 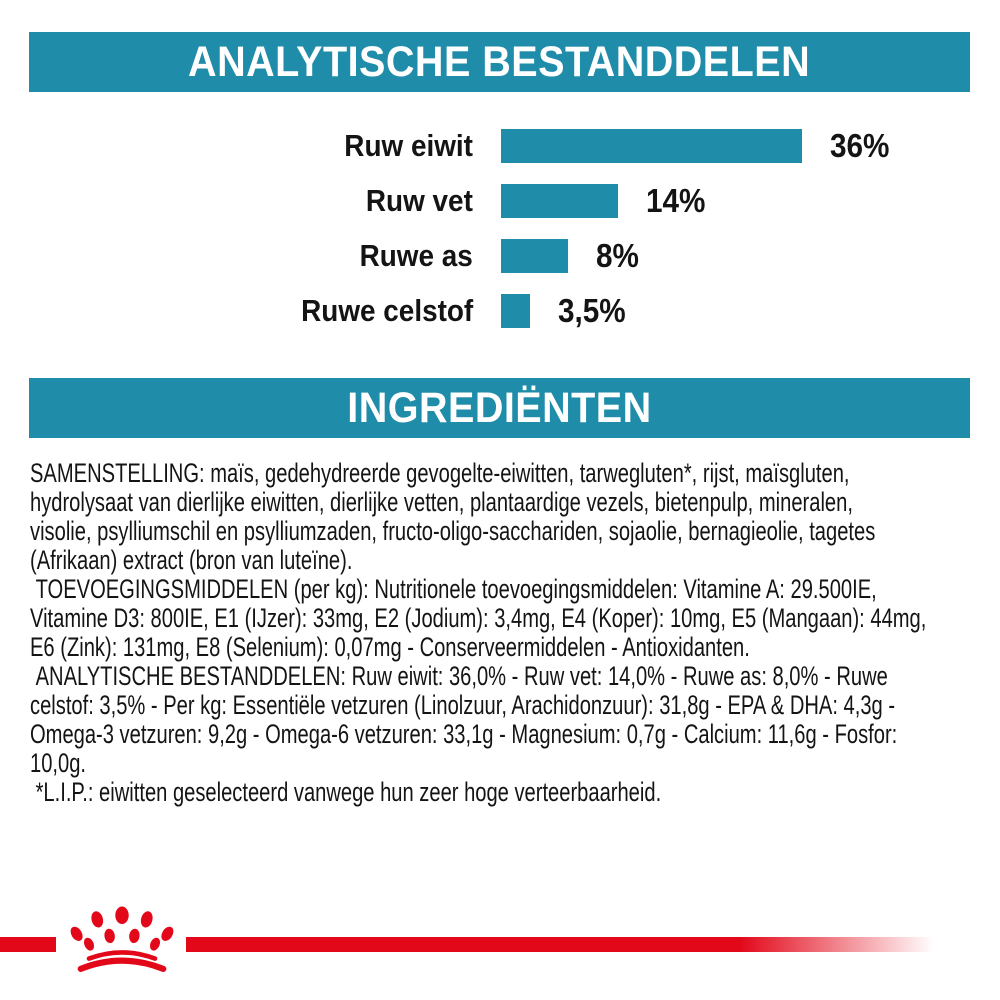 What do you see at coordinates (859, 145) in the screenshot?
I see `chart-value-label: 36%` at bounding box center [859, 145].